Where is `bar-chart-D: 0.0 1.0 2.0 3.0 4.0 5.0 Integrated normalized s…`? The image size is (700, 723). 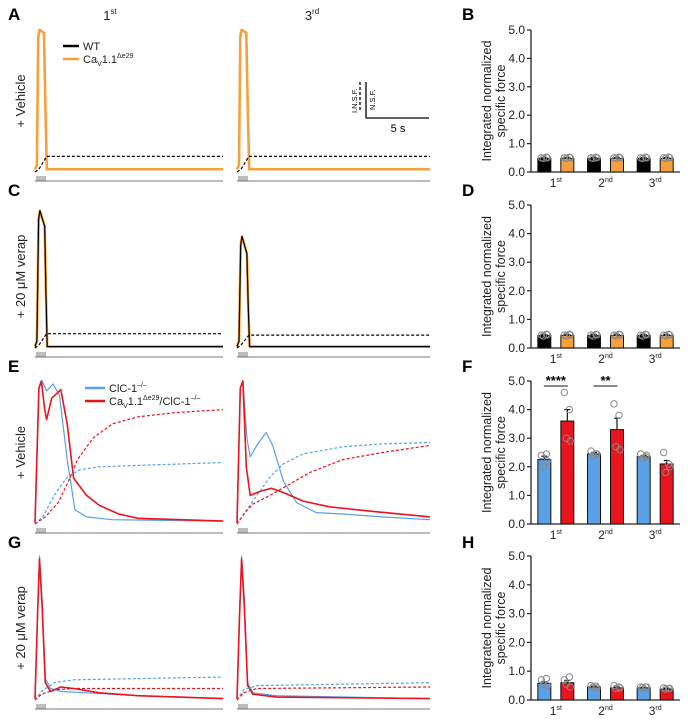 bar-chart-D: 0.0 1.0 2.0 3.0 4.0 5.0 Integrated normalized s… is located at coordinates (580, 282).